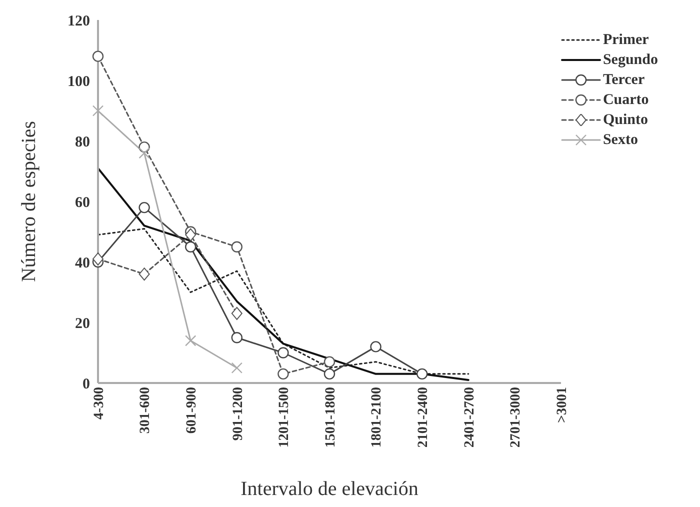 This screenshot has width=700, height=507. I want to click on legend-label: Primer, so click(625, 40).